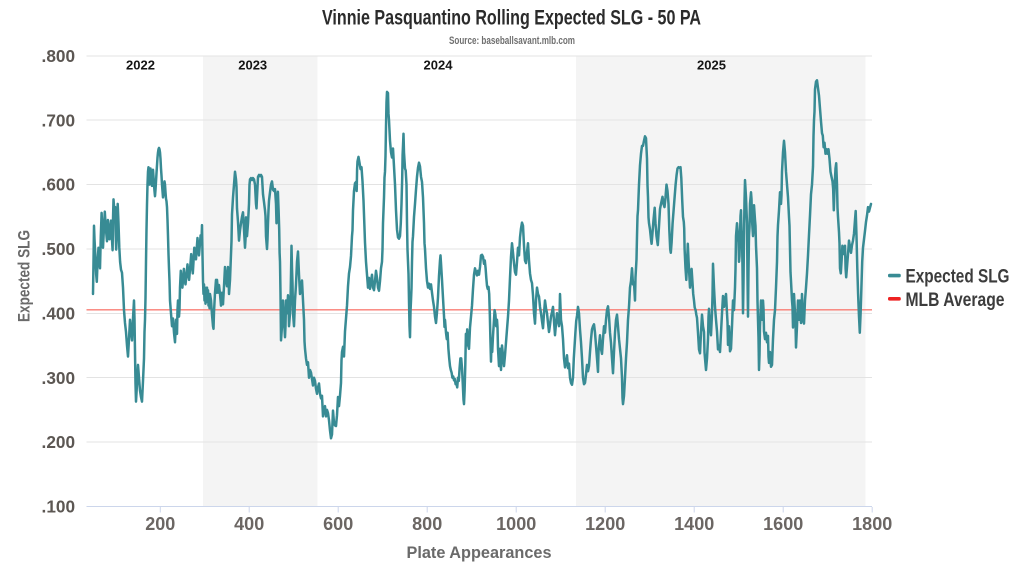 The height and width of the screenshot is (576, 1024). Describe the element at coordinates (58, 507) in the screenshot. I see `svg-text: .100` at that location.